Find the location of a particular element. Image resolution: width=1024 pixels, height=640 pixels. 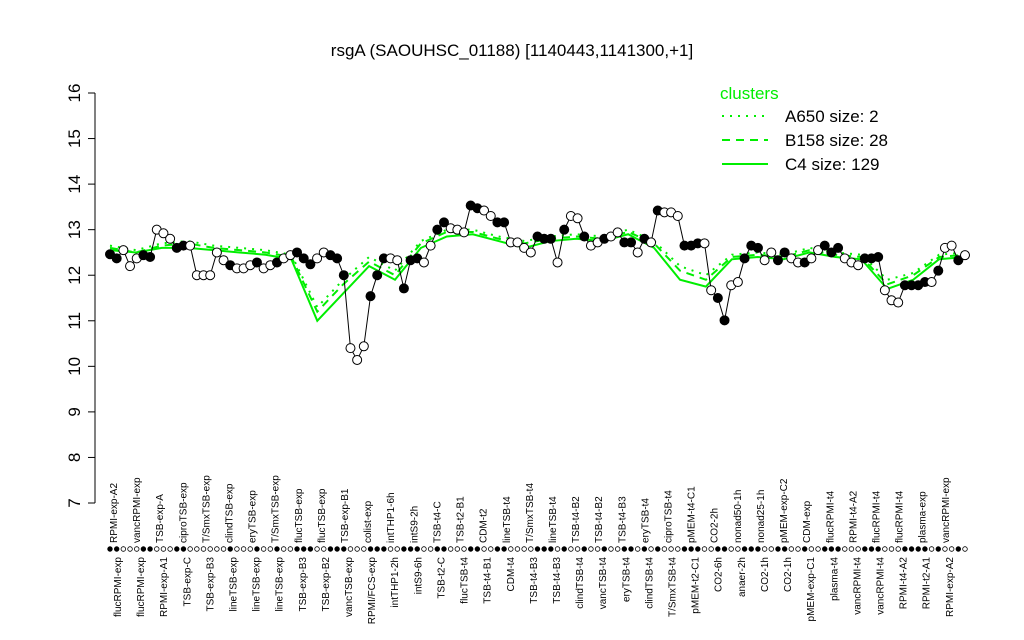

bottom-sample-label: RPMI-t4-A2 is located at coordinates (904, 583).